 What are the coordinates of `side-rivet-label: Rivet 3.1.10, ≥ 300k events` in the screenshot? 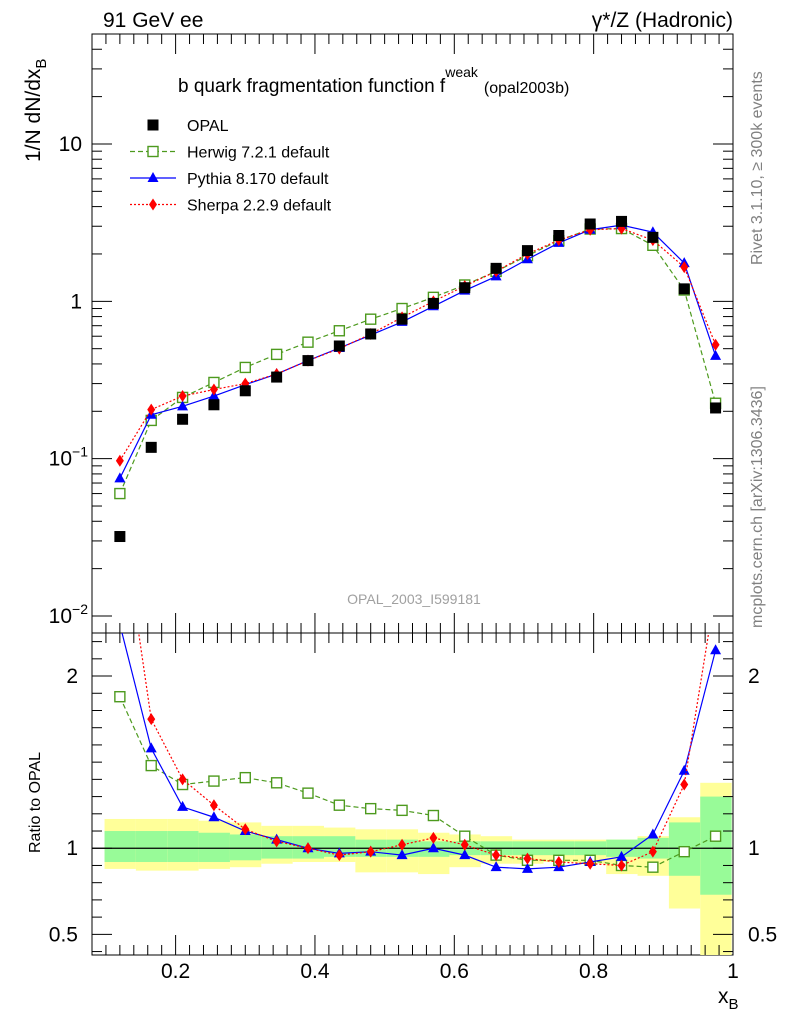 It's located at (757, 168).